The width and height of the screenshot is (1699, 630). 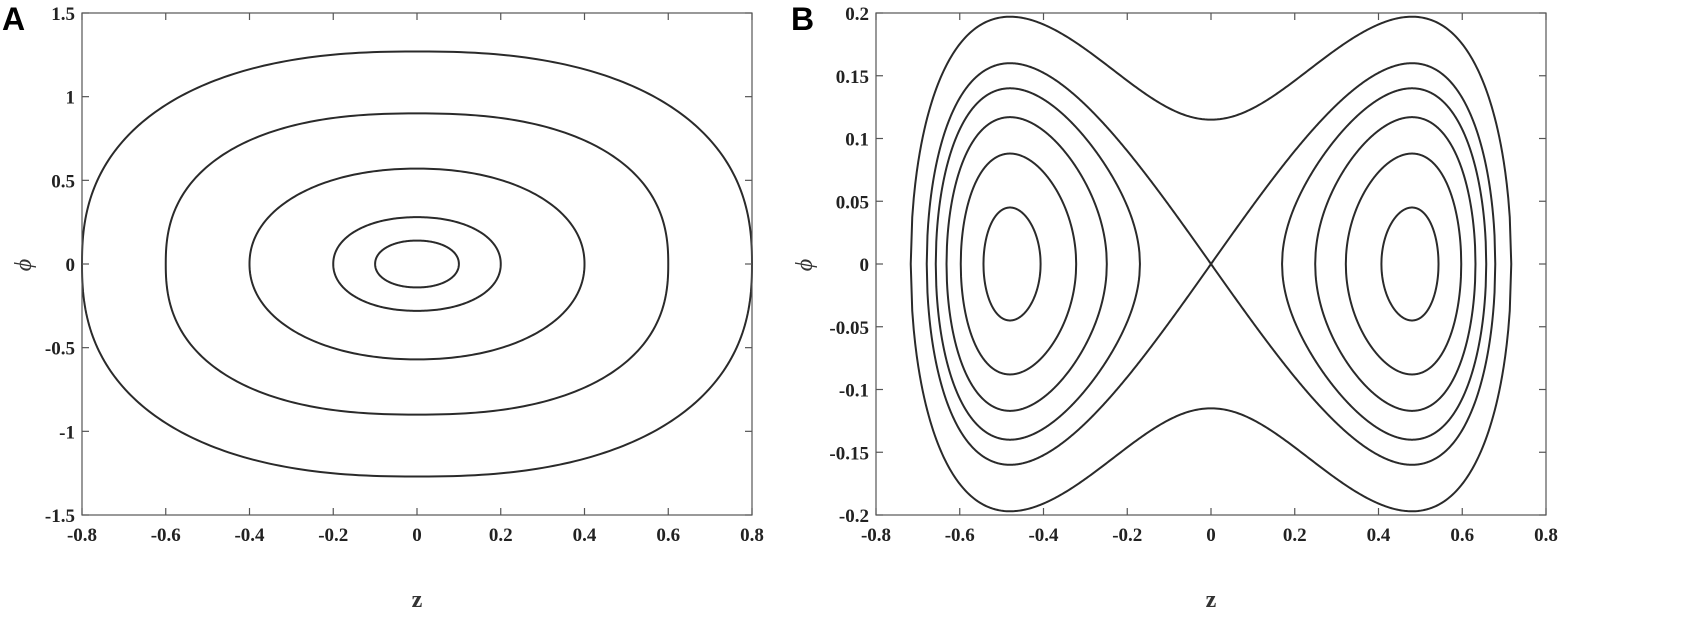 What do you see at coordinates (854, 391) in the screenshot?
I see `y-tick-label: -0.1` at bounding box center [854, 391].